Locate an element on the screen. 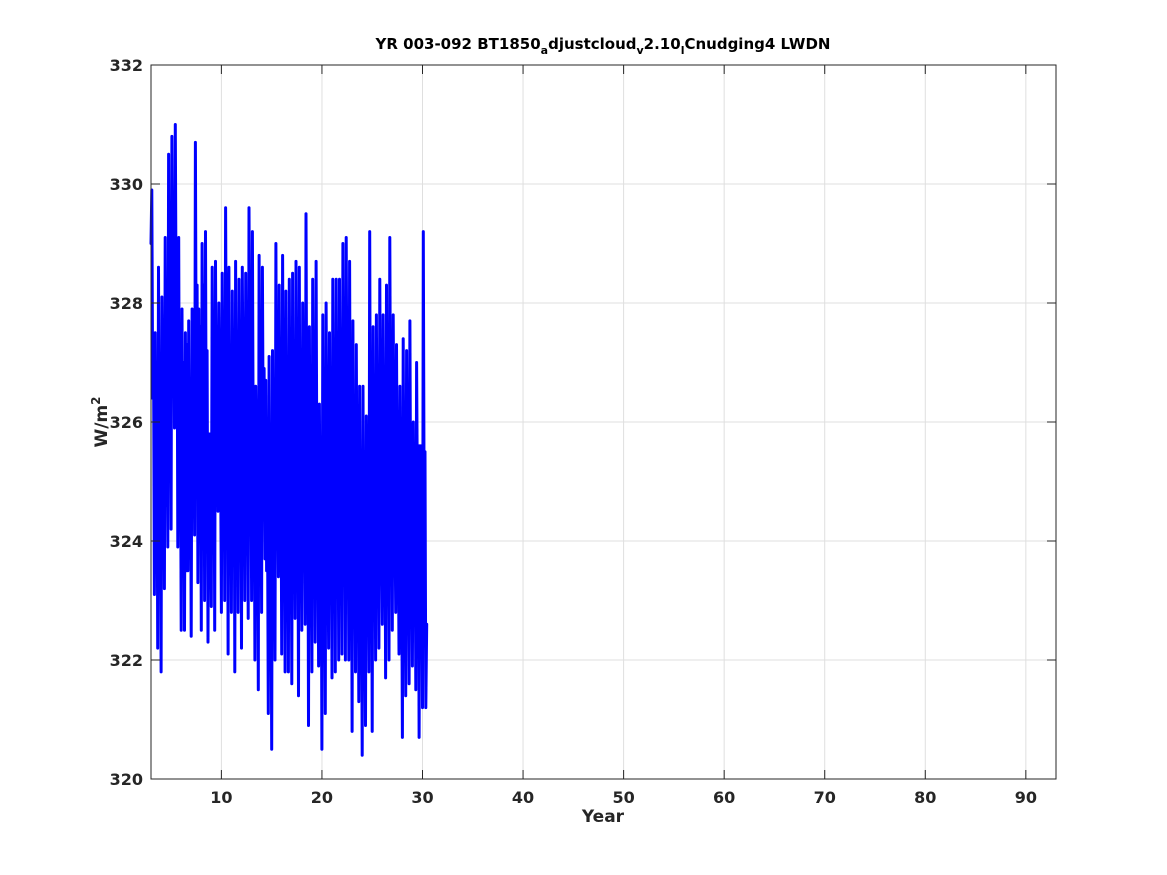 Image resolution: width=1167 pixels, height=875 pixels. y-tick-label: 322 is located at coordinates (126, 660).